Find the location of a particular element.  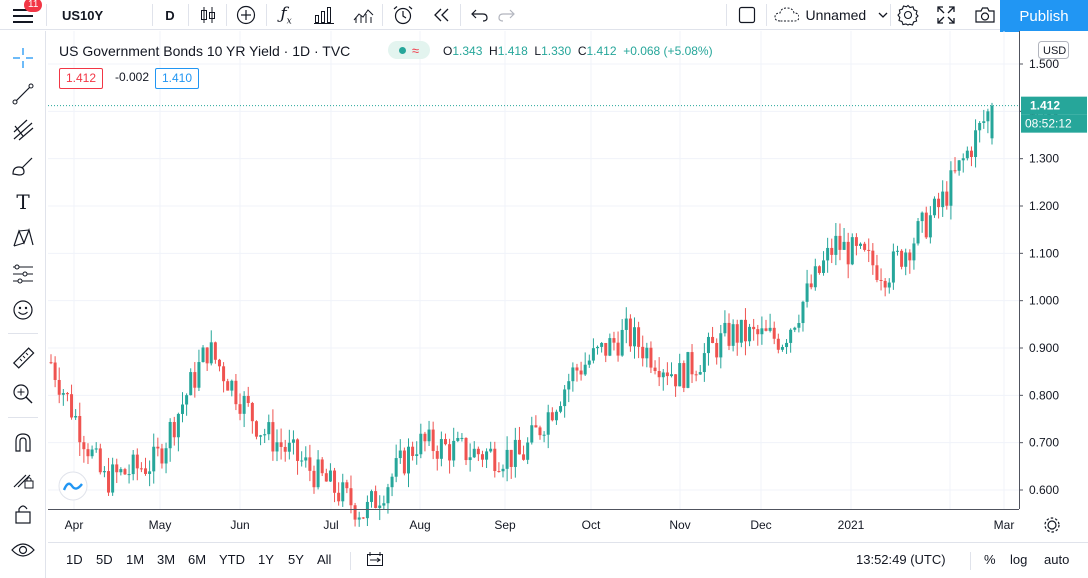

fullscreen-select-button is located at coordinates (747, 15).